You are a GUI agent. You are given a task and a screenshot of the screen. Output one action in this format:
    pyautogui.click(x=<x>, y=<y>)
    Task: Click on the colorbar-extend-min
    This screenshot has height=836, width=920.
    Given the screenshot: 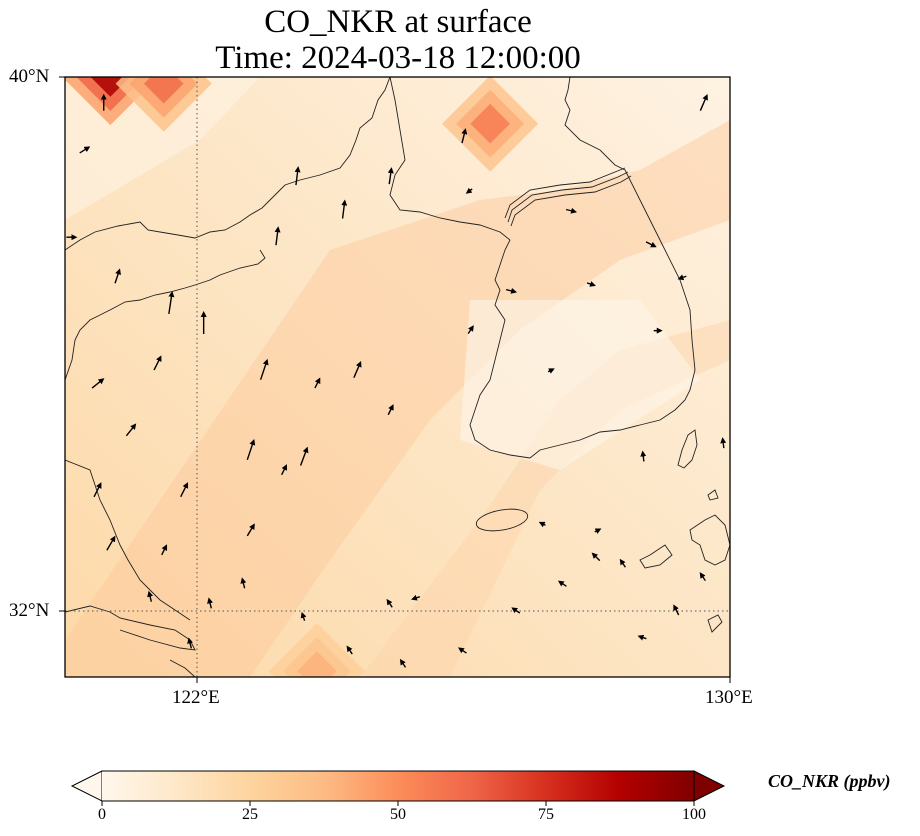 What is the action you would take?
    pyautogui.click(x=87, y=786)
    